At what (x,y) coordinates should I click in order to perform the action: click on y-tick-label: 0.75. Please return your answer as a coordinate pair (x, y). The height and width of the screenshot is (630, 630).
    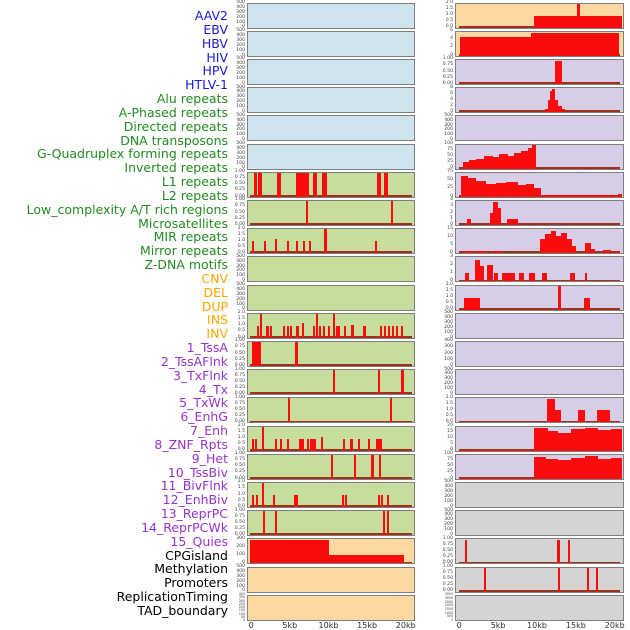
    Looking at the image, I should click on (239, 375).